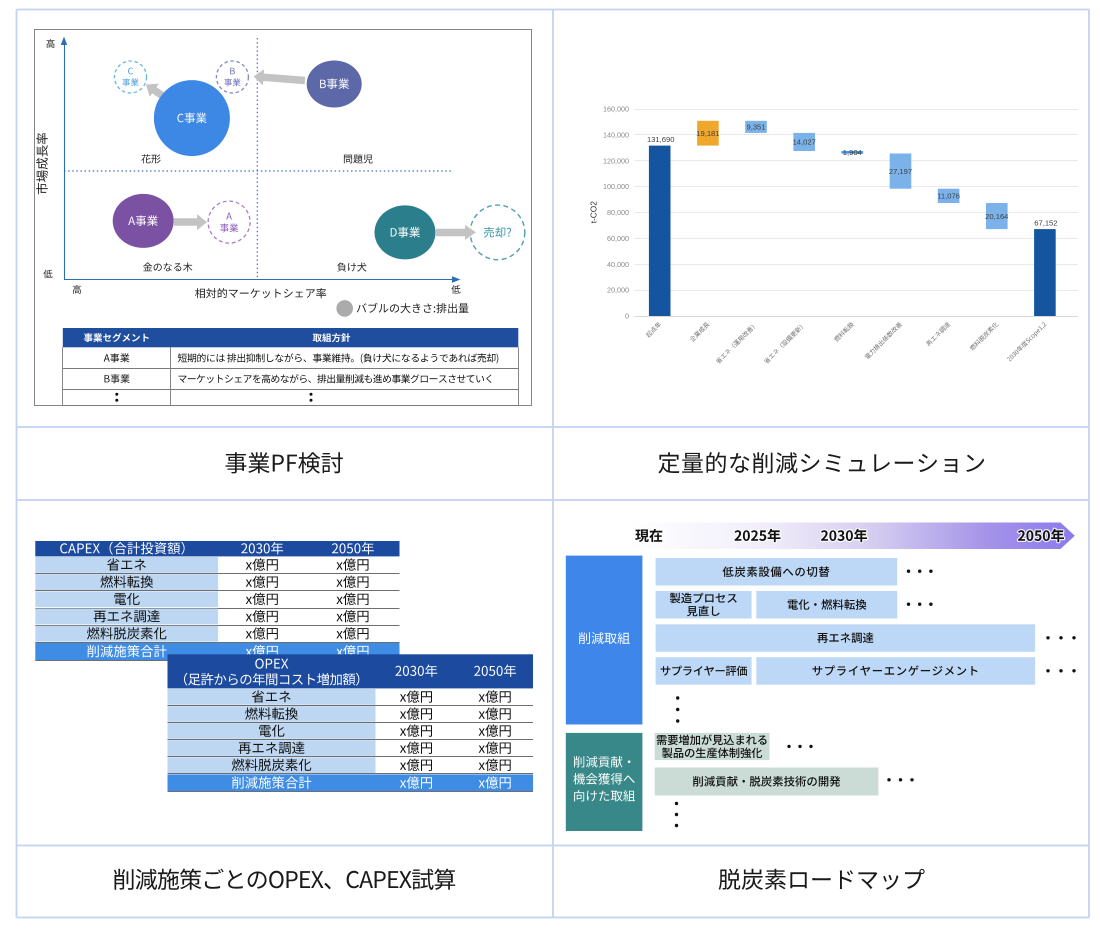 The image size is (1100, 929). Describe the element at coordinates (616, 135) in the screenshot. I see `svg-text: 140,000` at that location.